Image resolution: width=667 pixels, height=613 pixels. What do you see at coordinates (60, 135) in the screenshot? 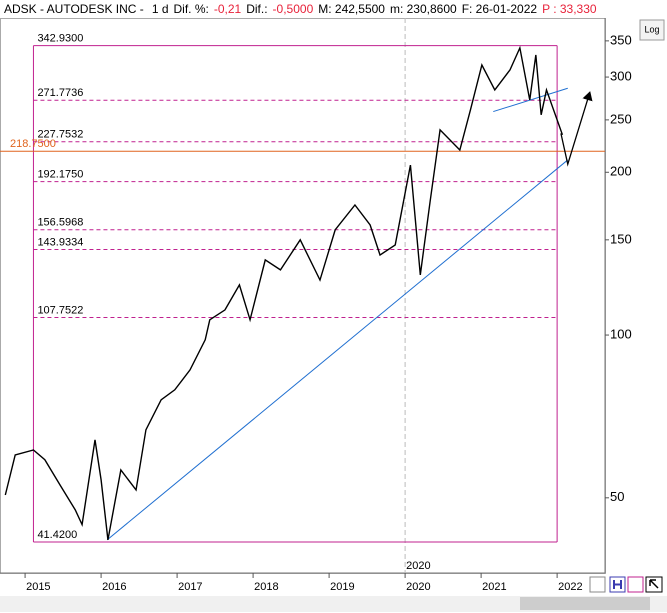
I see `level-label: 227.7532` at bounding box center [60, 135].